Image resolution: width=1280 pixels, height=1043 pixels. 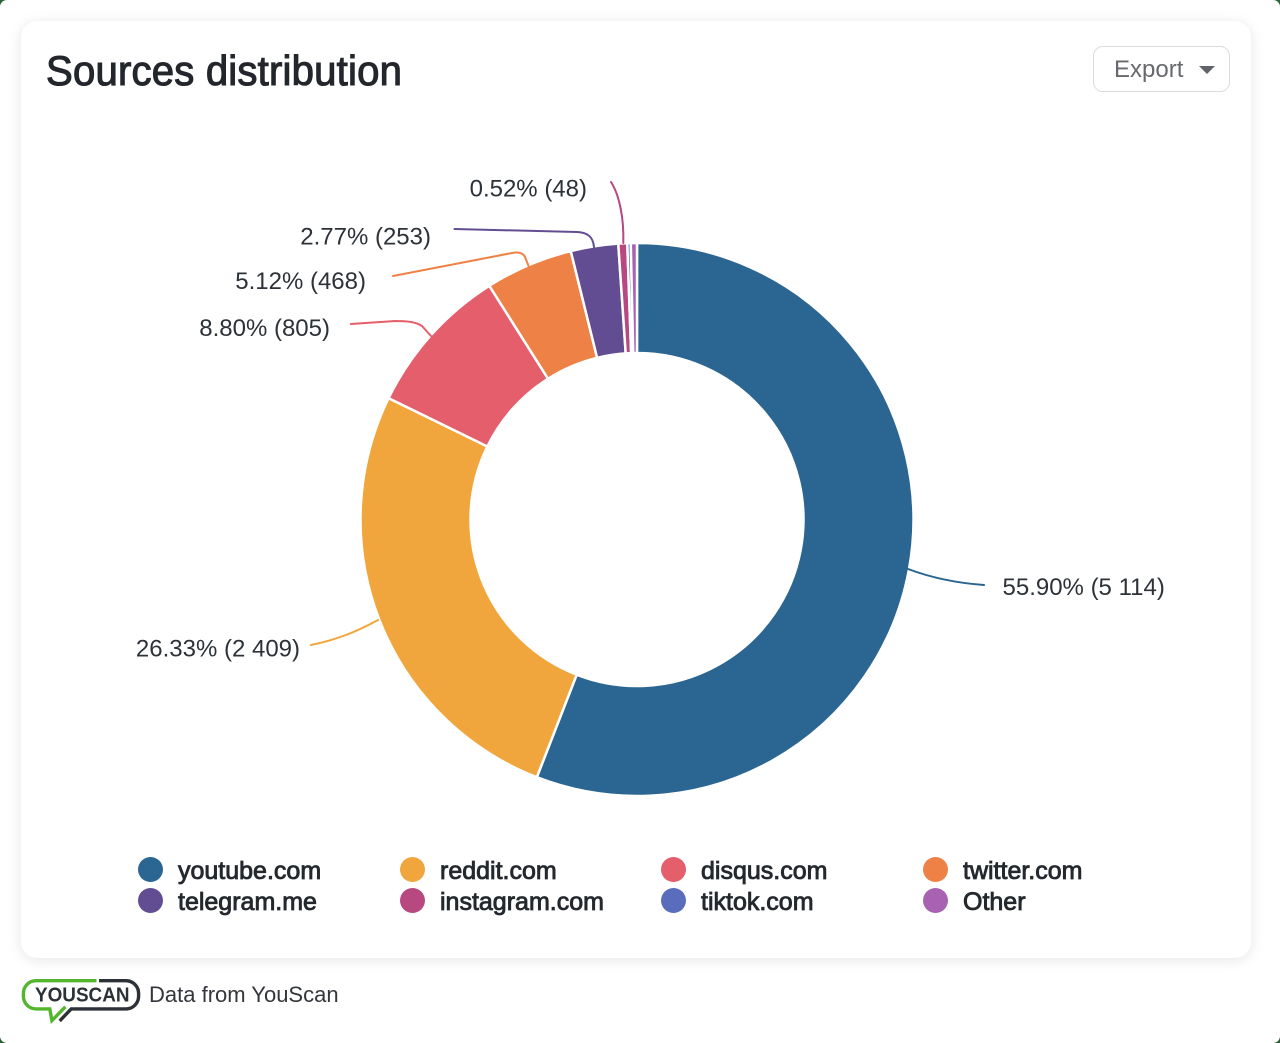 What do you see at coordinates (264, 328) in the screenshot?
I see `svg-text: 8.80% (805)` at bounding box center [264, 328].